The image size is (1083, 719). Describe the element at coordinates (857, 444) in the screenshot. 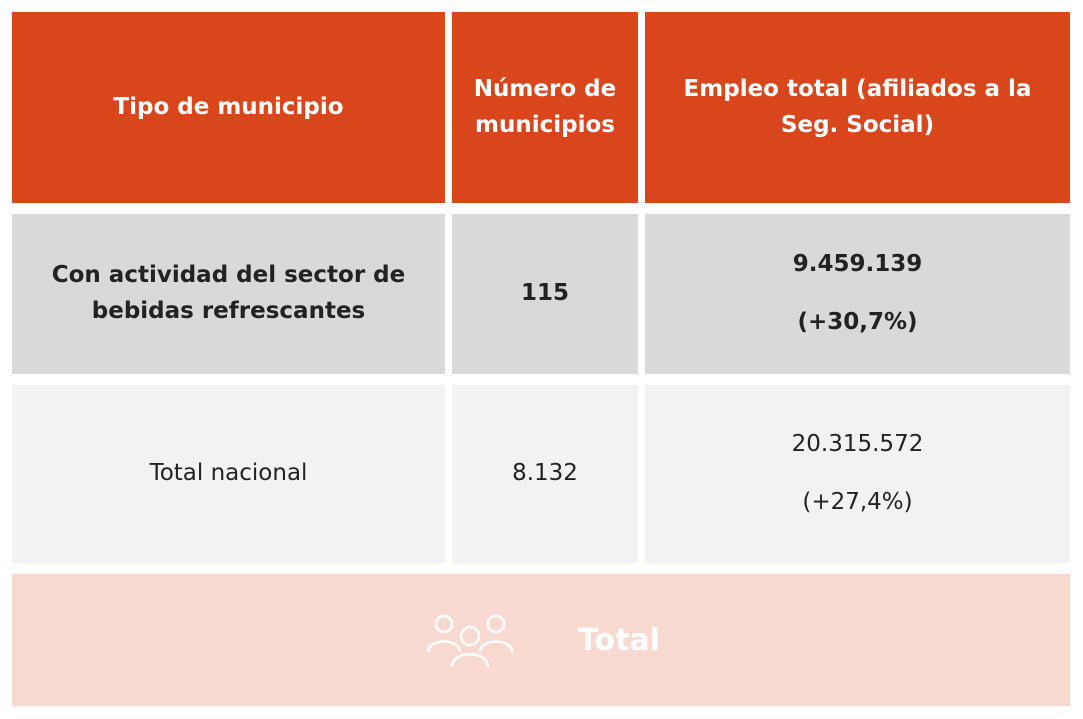

I see `cell-line: 20.315.572` at that location.